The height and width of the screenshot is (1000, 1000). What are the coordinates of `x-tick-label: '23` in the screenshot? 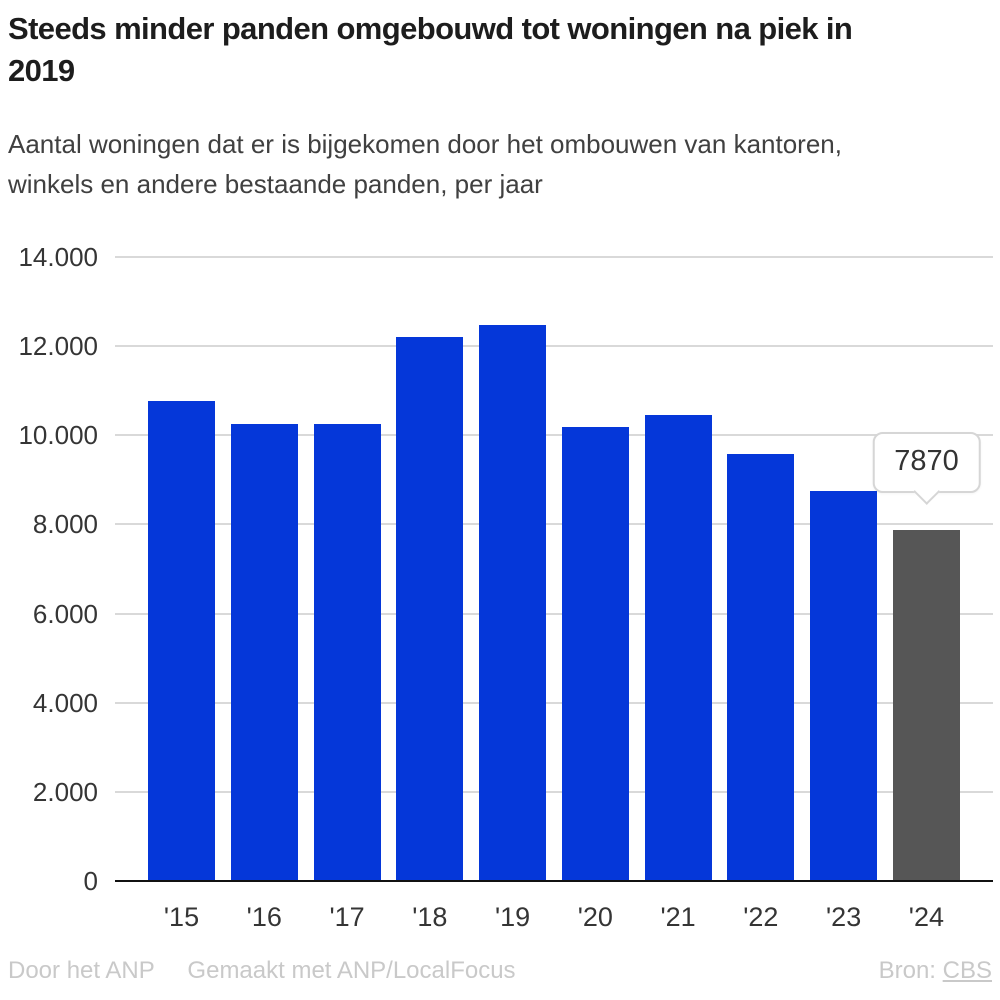 It's located at (844, 917).